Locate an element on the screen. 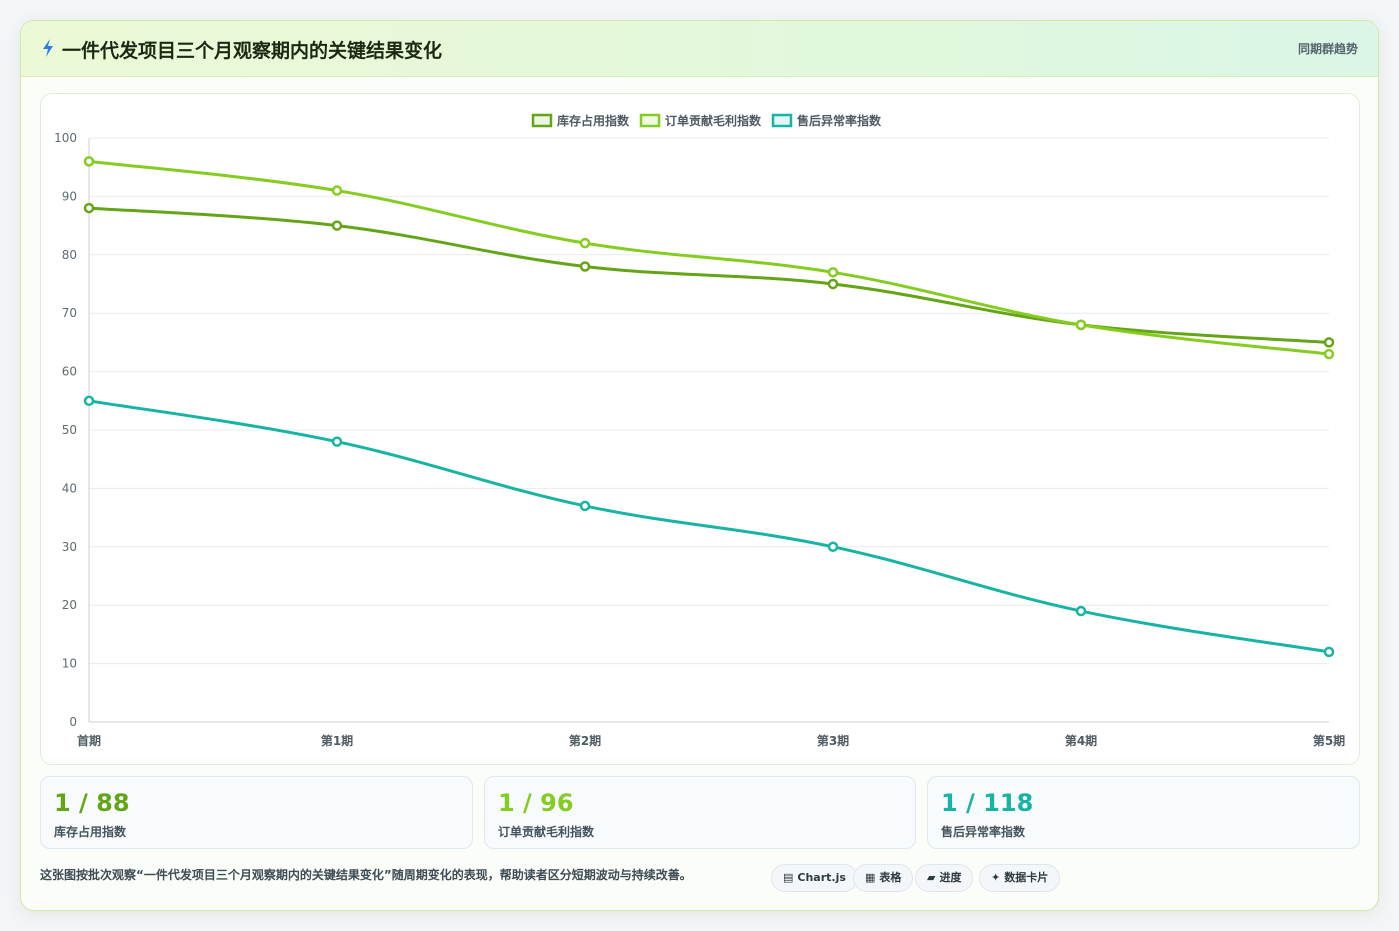 This screenshot has height=931, width=1399. card-header: 一件代发项目三个月观察期内的关键结果变化 同期群趋势 is located at coordinates (699, 49).